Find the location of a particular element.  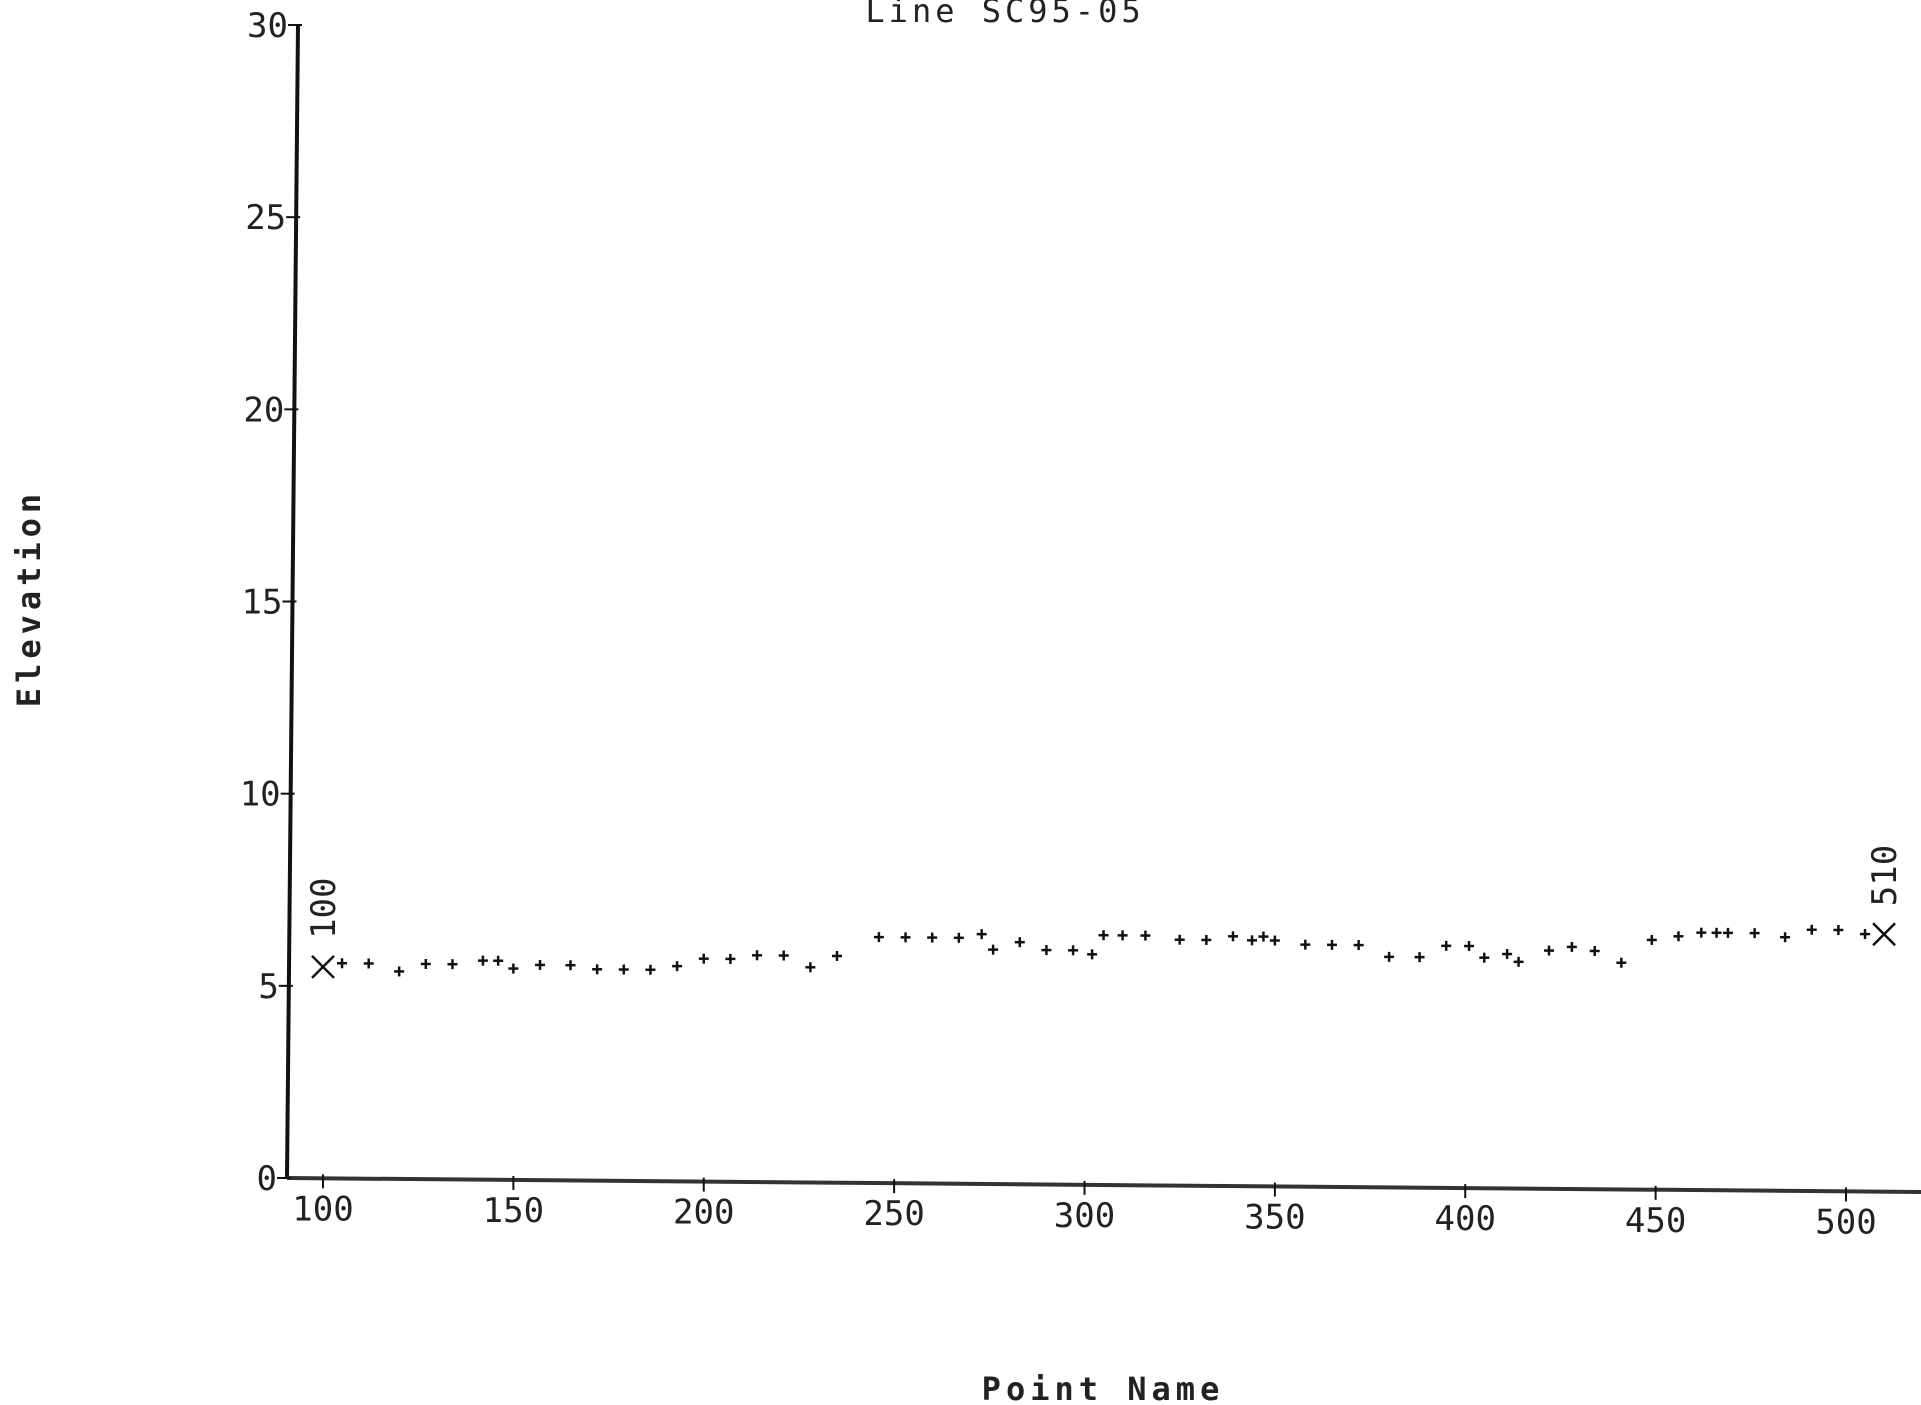

endpoint-label-510: 510 is located at coordinates (1885, 875).